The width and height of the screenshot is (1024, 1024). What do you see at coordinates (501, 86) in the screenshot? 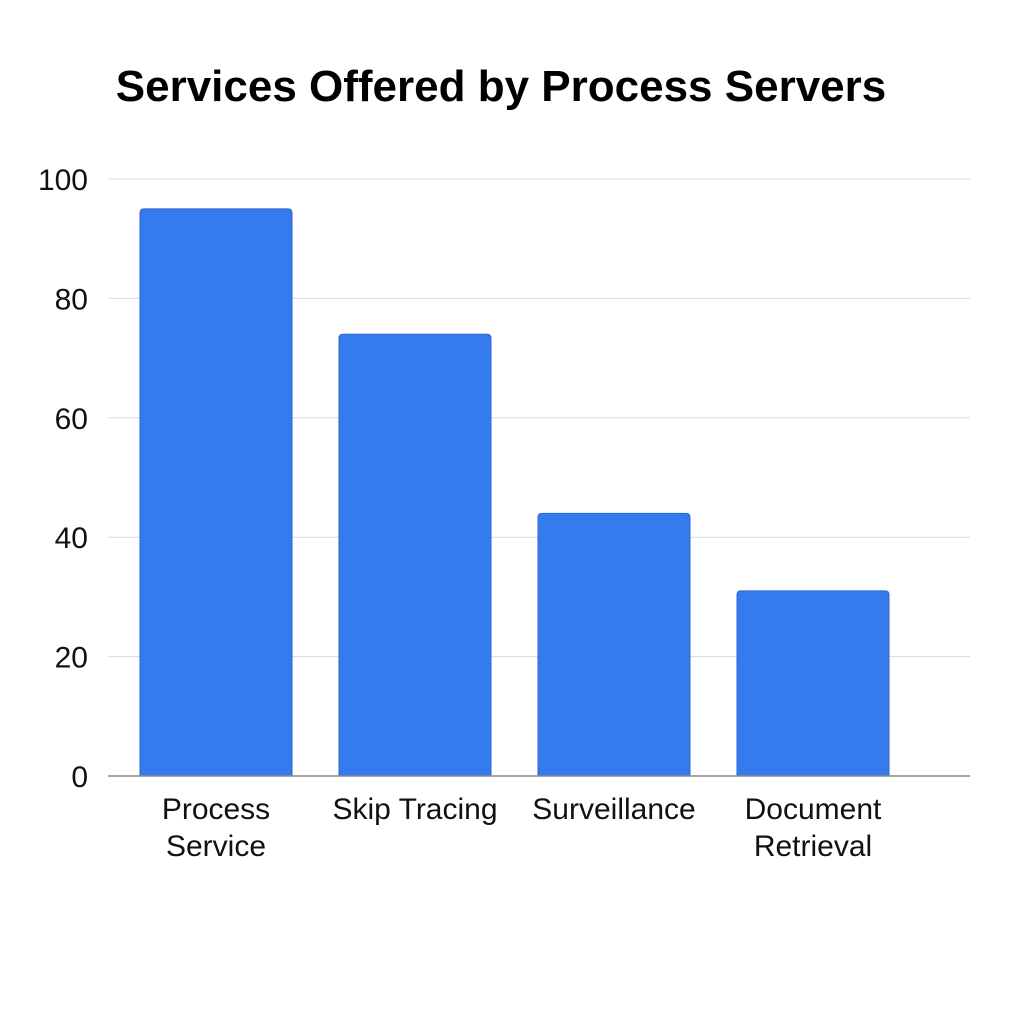
I see `chart-title: Services Offered by Process Servers` at bounding box center [501, 86].